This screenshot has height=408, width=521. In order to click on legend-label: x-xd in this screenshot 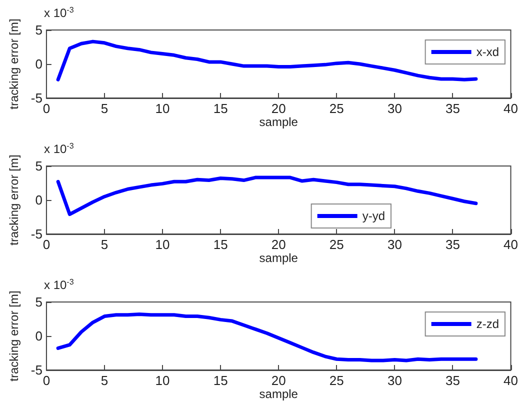, I will do `click(487, 52)`.